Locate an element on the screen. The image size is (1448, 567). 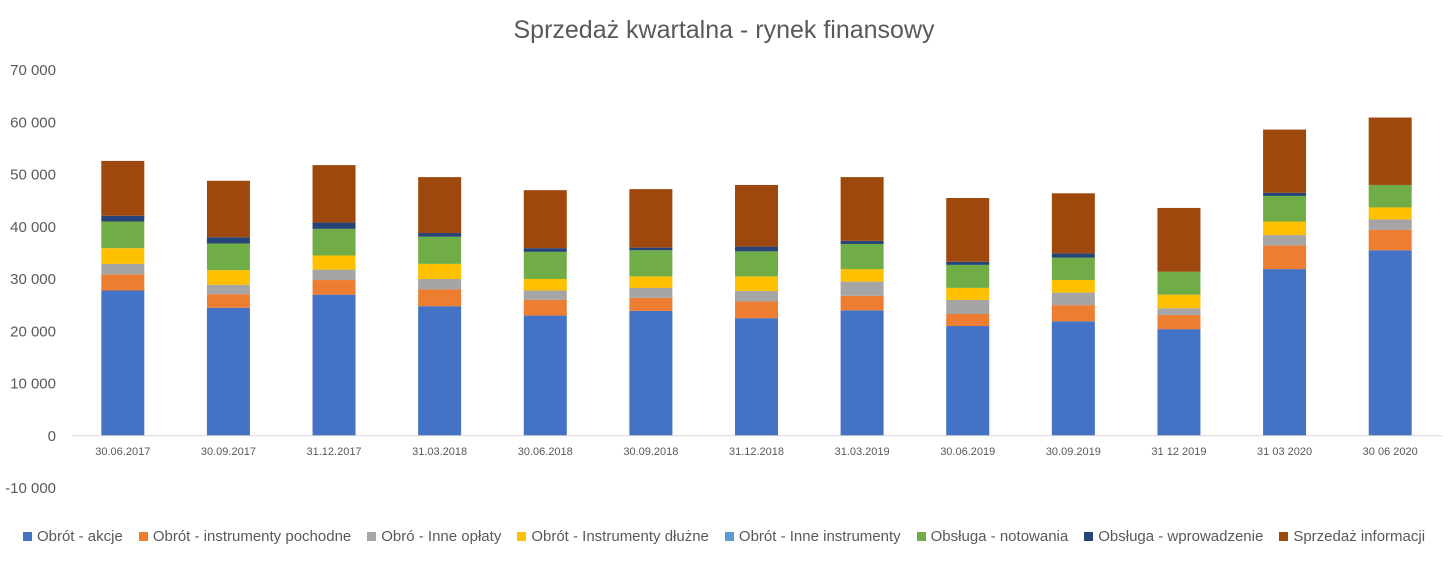
legend-label: Sprzedaż informacji is located at coordinates (1359, 536).